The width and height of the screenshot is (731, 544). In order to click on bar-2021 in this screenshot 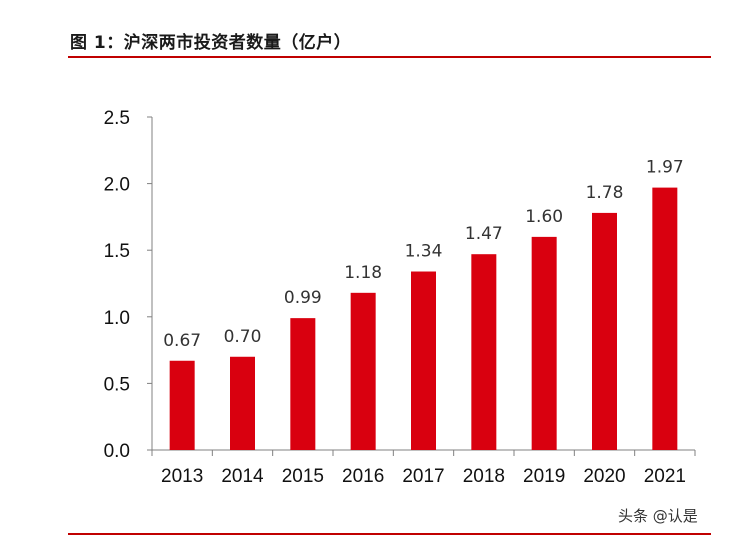, I will do `click(665, 318)`.